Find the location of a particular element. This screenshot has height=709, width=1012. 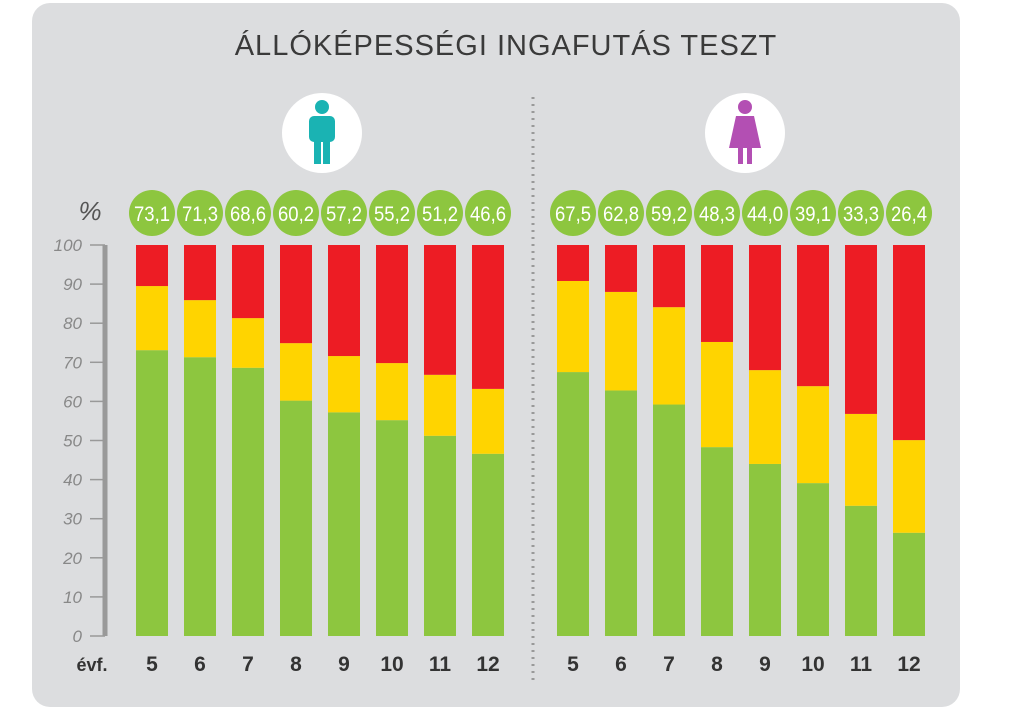

x-axis-label: évf. is located at coordinates (91, 665).